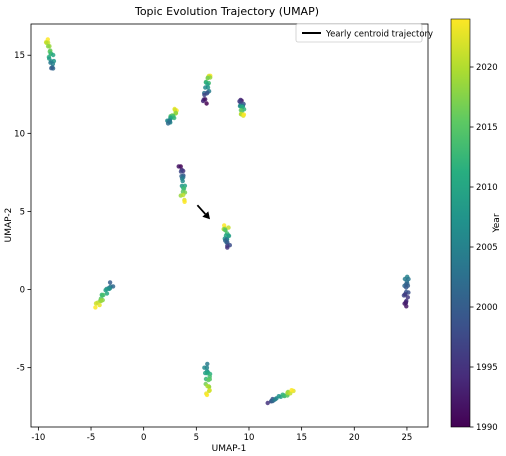  Describe the element at coordinates (497, 223) in the screenshot. I see `colorbar-label: Year` at that location.